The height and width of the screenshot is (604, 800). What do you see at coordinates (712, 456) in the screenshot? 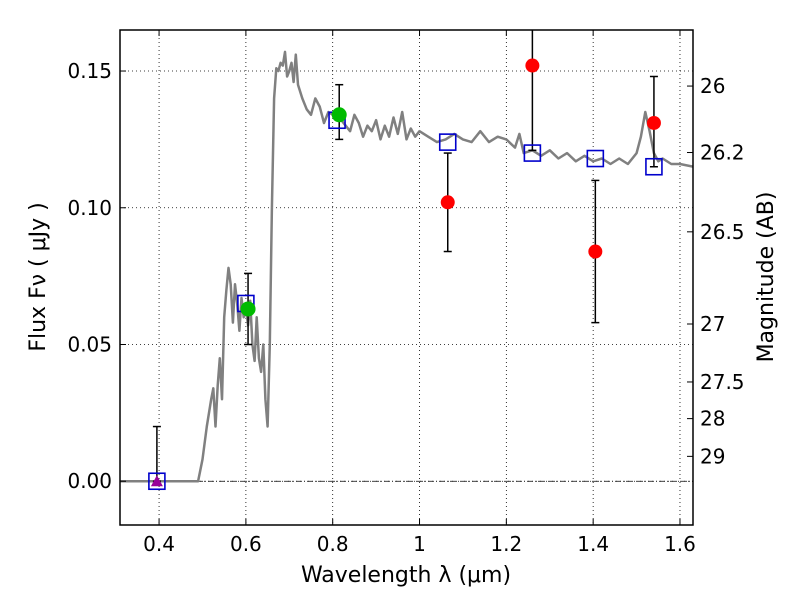
I see `y2-tick-label: 29` at bounding box center [712, 456].